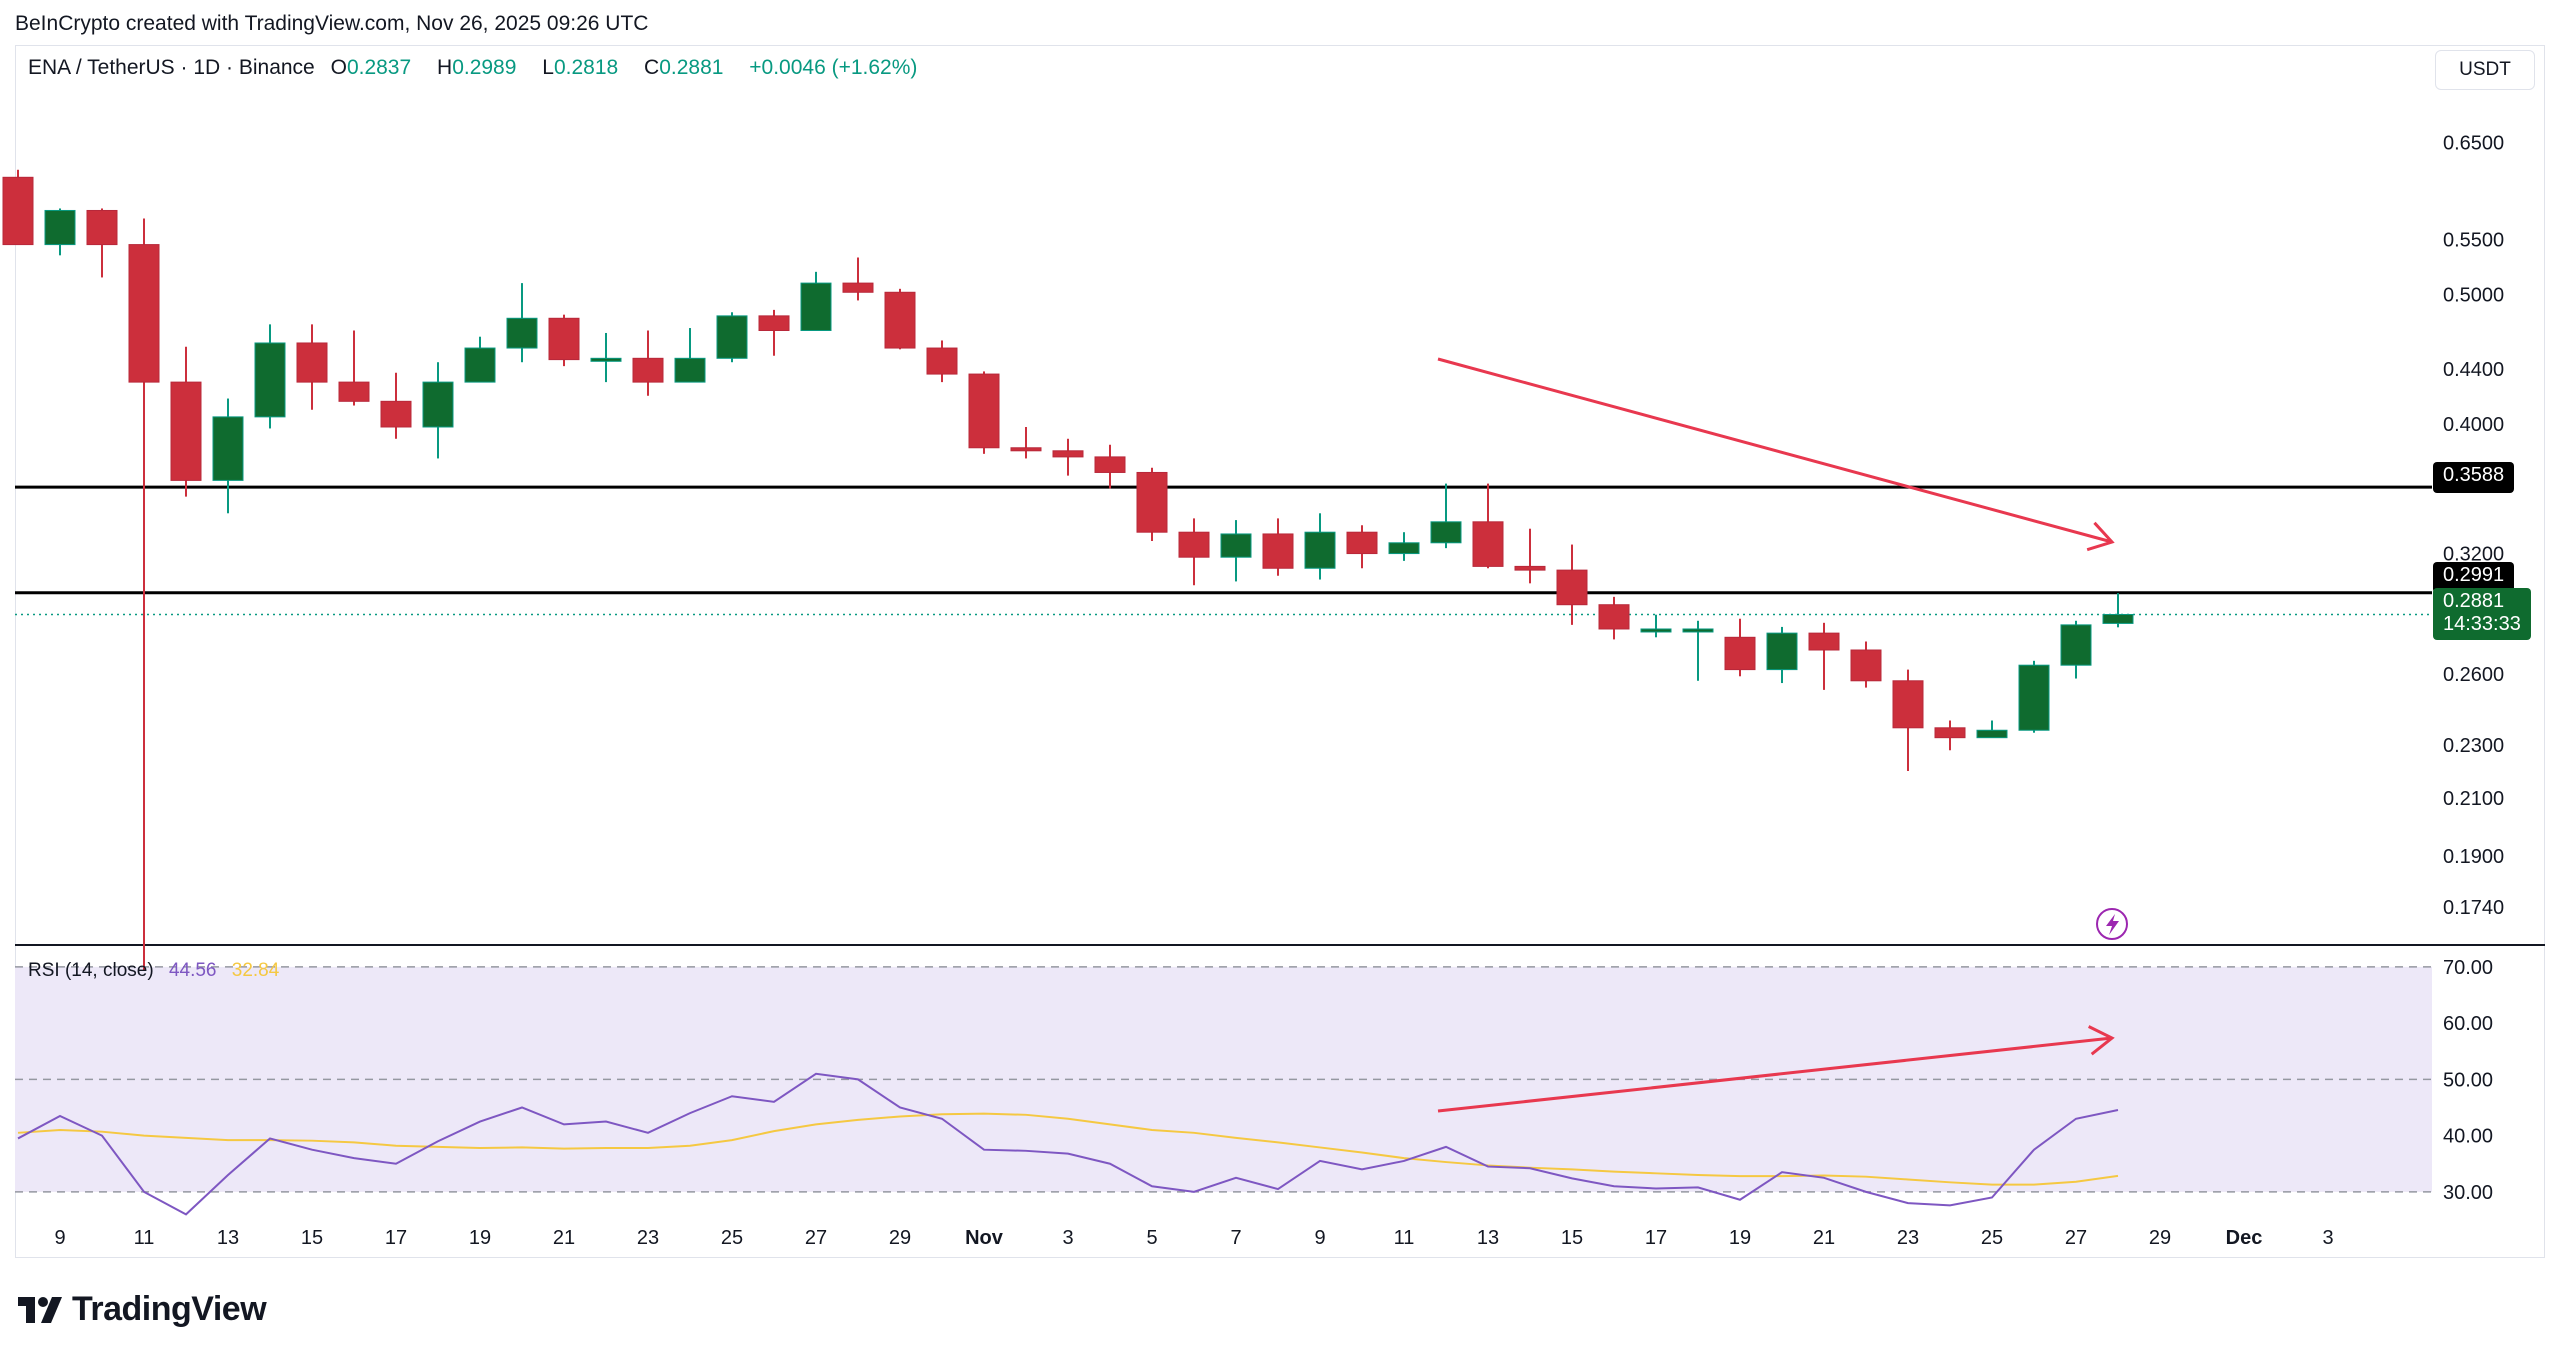 The image size is (2560, 1355). What do you see at coordinates (652, 67) in the screenshot?
I see `close-label: C` at bounding box center [652, 67].